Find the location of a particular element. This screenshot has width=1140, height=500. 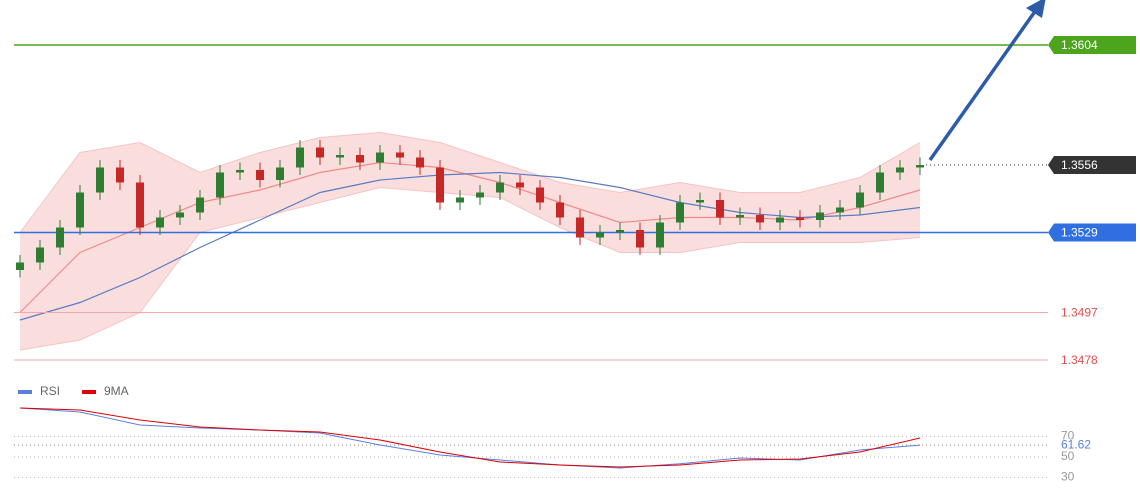

forecast-arrow is located at coordinates (987, 81).